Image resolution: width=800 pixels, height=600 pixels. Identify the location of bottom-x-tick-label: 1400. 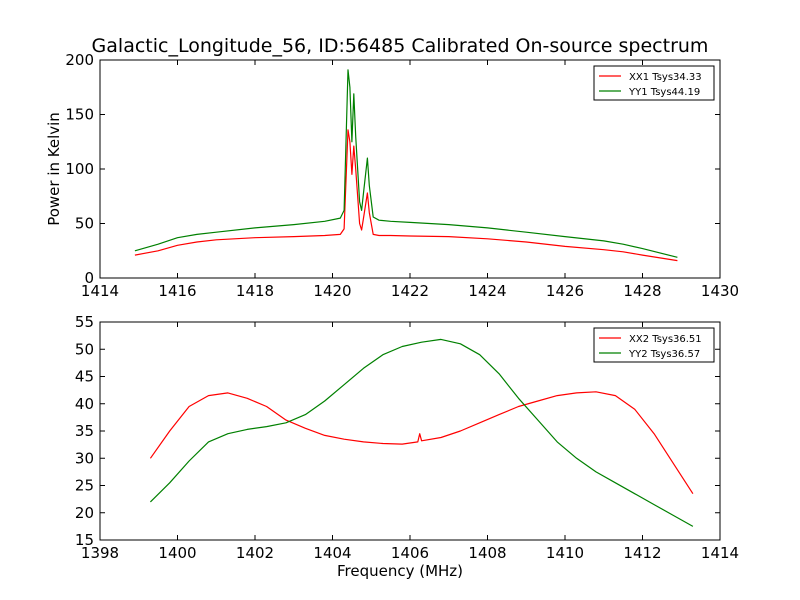
(177, 553).